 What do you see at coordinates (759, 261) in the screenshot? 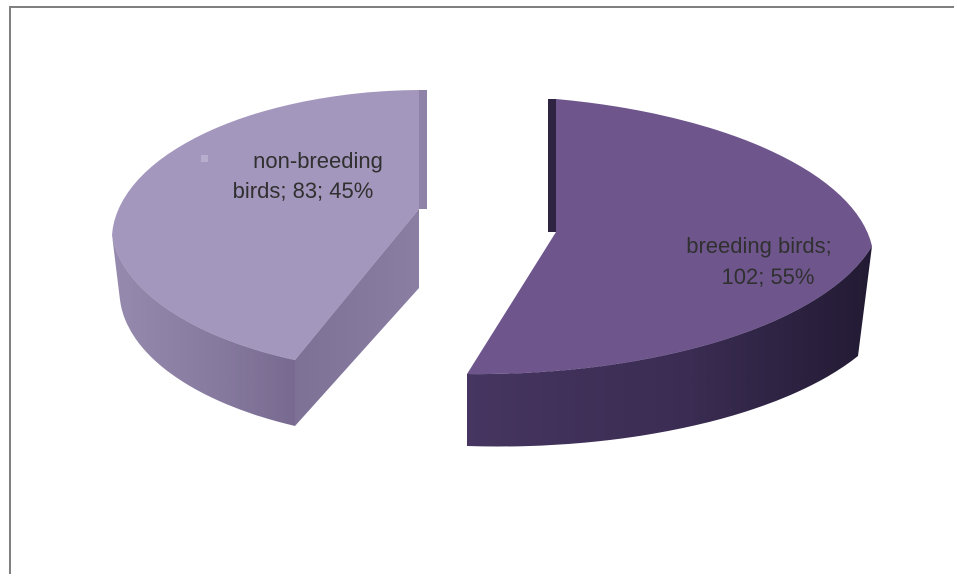
I see `data-label-breeding: breeding birds; 102; 55%` at bounding box center [759, 261].